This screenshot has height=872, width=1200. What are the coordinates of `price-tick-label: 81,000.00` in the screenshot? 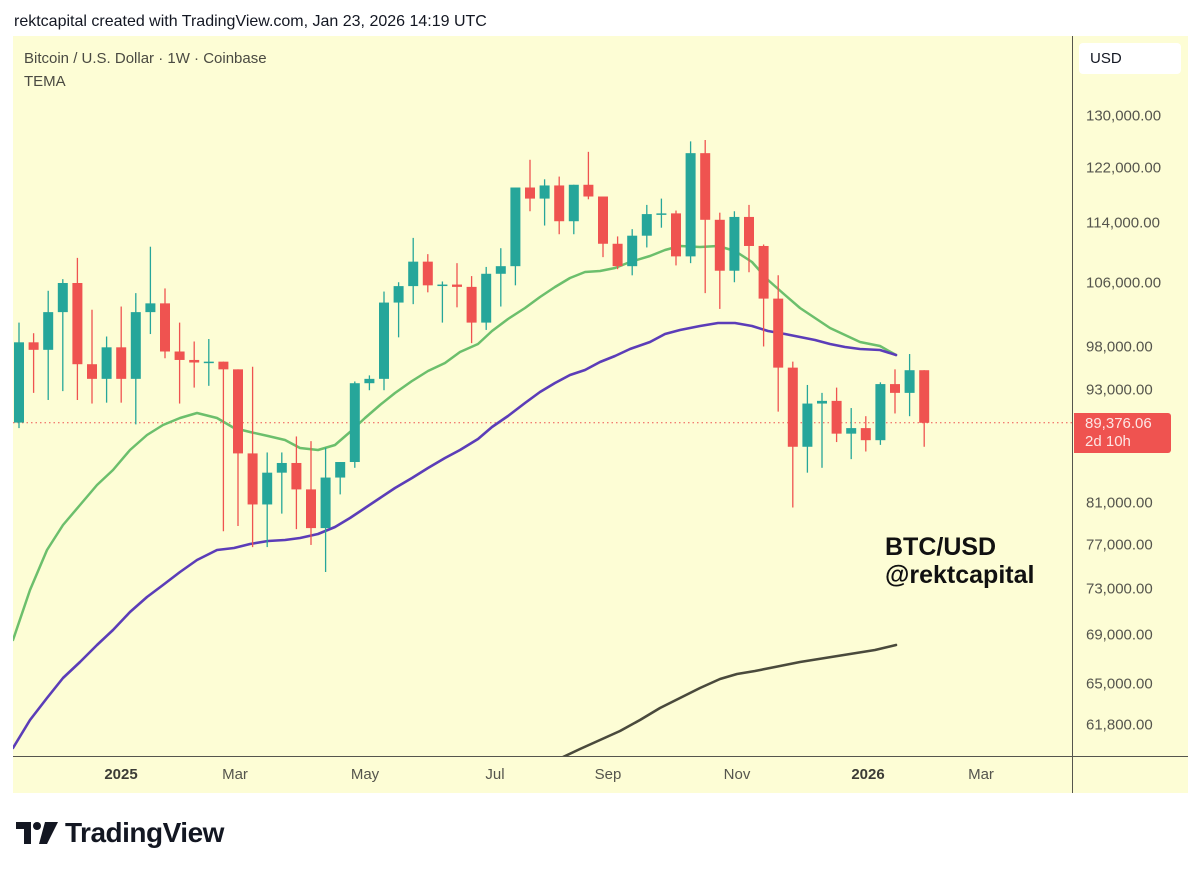 It's located at (1119, 503).